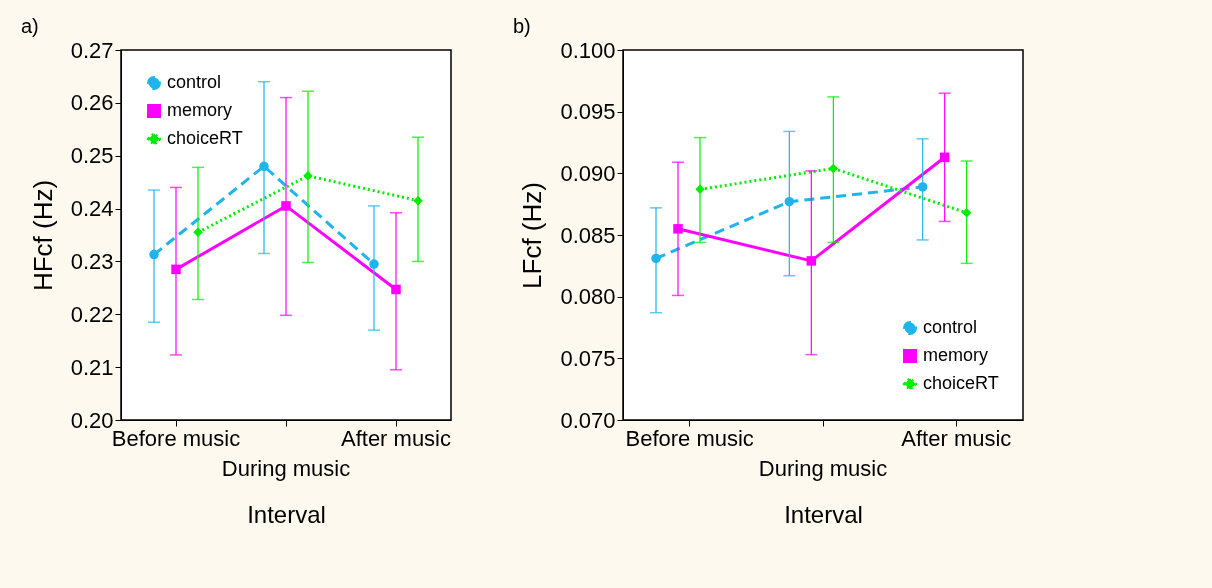 The height and width of the screenshot is (588, 1212). I want to click on y-axis-title: HFcf (Hz), so click(42, 235).